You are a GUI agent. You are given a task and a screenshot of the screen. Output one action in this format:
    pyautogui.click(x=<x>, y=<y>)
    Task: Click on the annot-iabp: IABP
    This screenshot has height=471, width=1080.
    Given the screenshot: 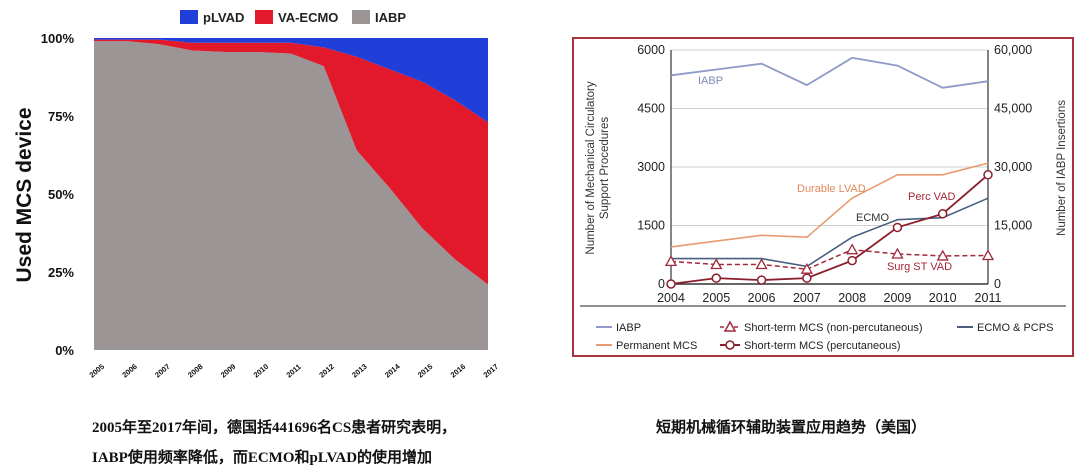 What is the action you would take?
    pyautogui.click(x=710, y=81)
    